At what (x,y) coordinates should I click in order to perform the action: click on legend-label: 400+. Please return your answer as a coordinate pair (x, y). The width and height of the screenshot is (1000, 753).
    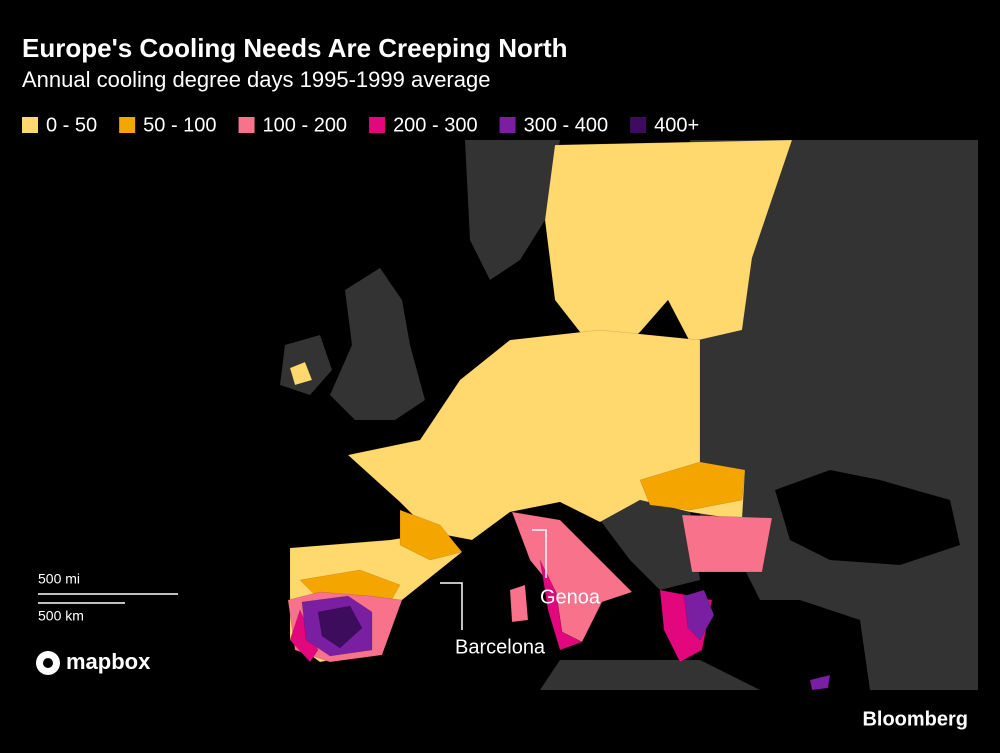
    Looking at the image, I should click on (676, 125).